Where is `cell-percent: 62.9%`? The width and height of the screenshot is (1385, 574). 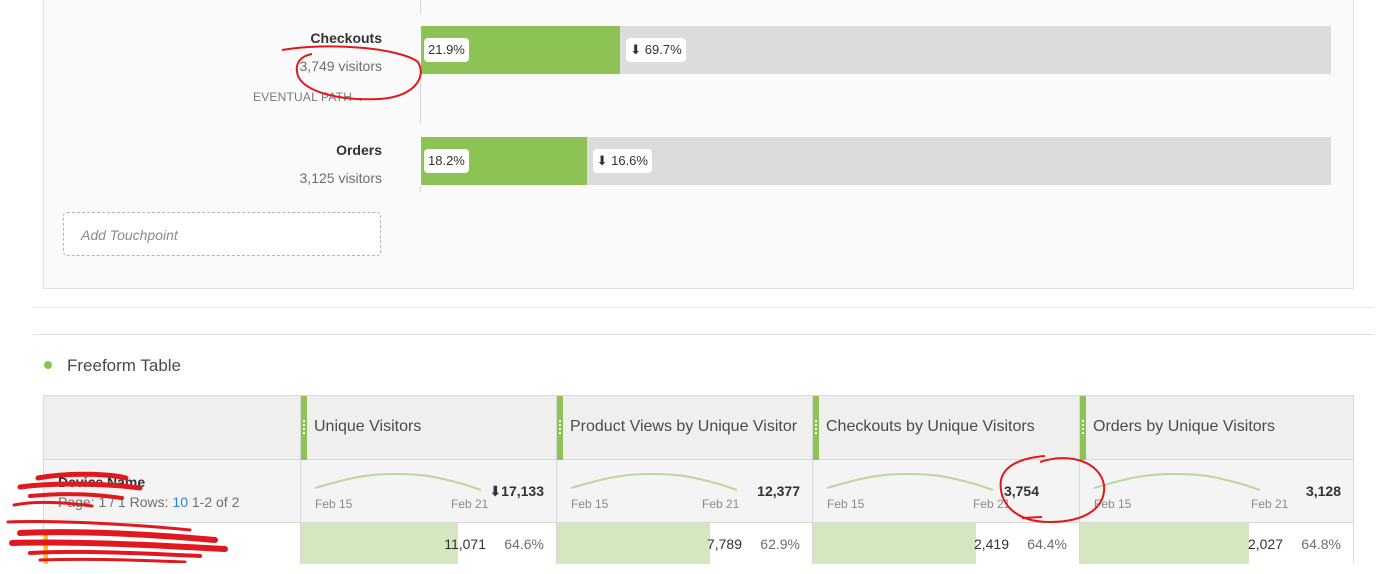 cell-percent: 62.9% is located at coordinates (780, 544).